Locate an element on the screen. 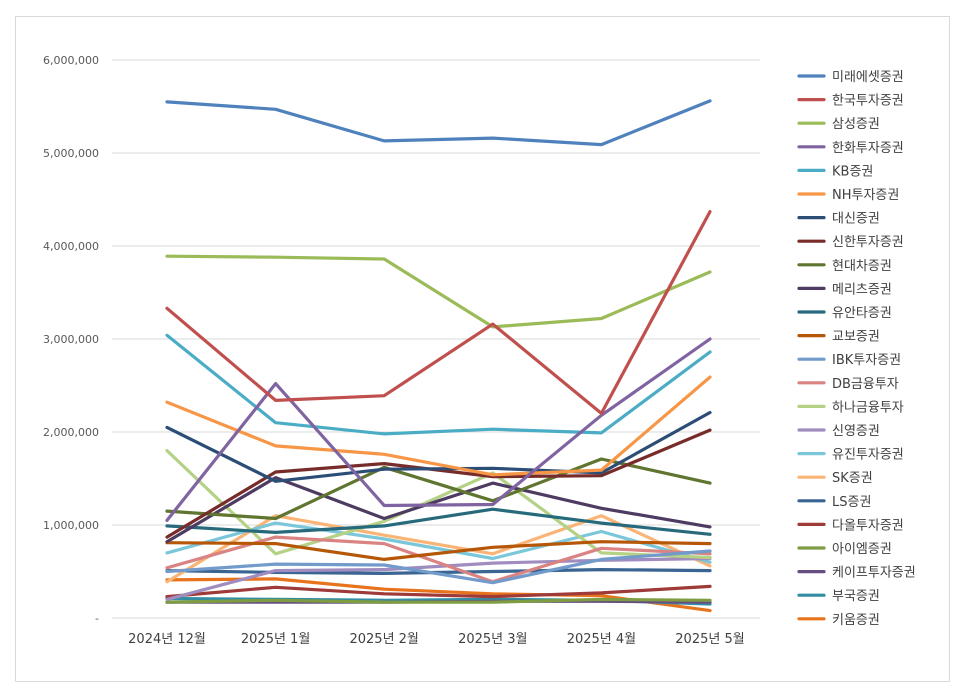  legend-label: 삼성증권 is located at coordinates (856, 124).